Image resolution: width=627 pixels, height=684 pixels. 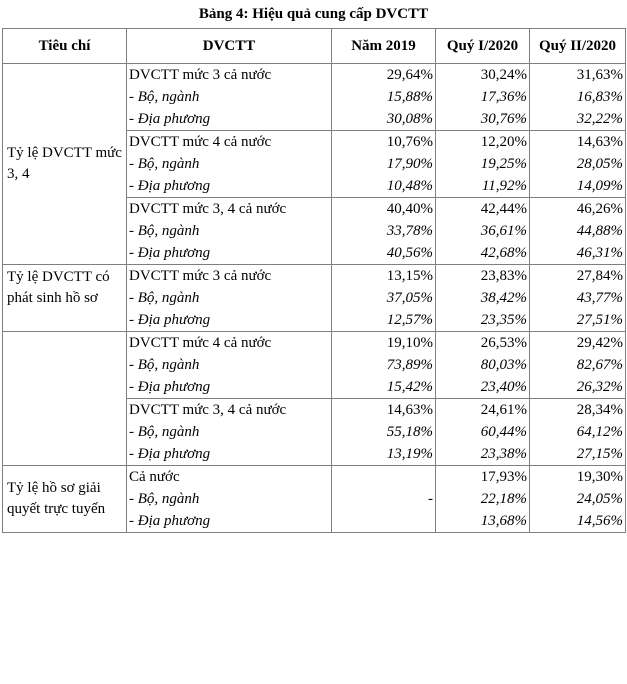 What do you see at coordinates (599, 432) in the screenshot?
I see `value: 64,12%` at bounding box center [599, 432].